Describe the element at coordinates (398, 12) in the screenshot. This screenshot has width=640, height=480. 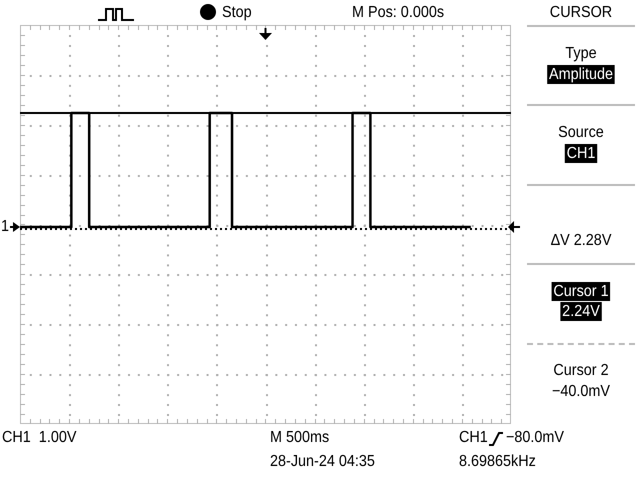
I see `text: M Pos: 0.000s` at that location.